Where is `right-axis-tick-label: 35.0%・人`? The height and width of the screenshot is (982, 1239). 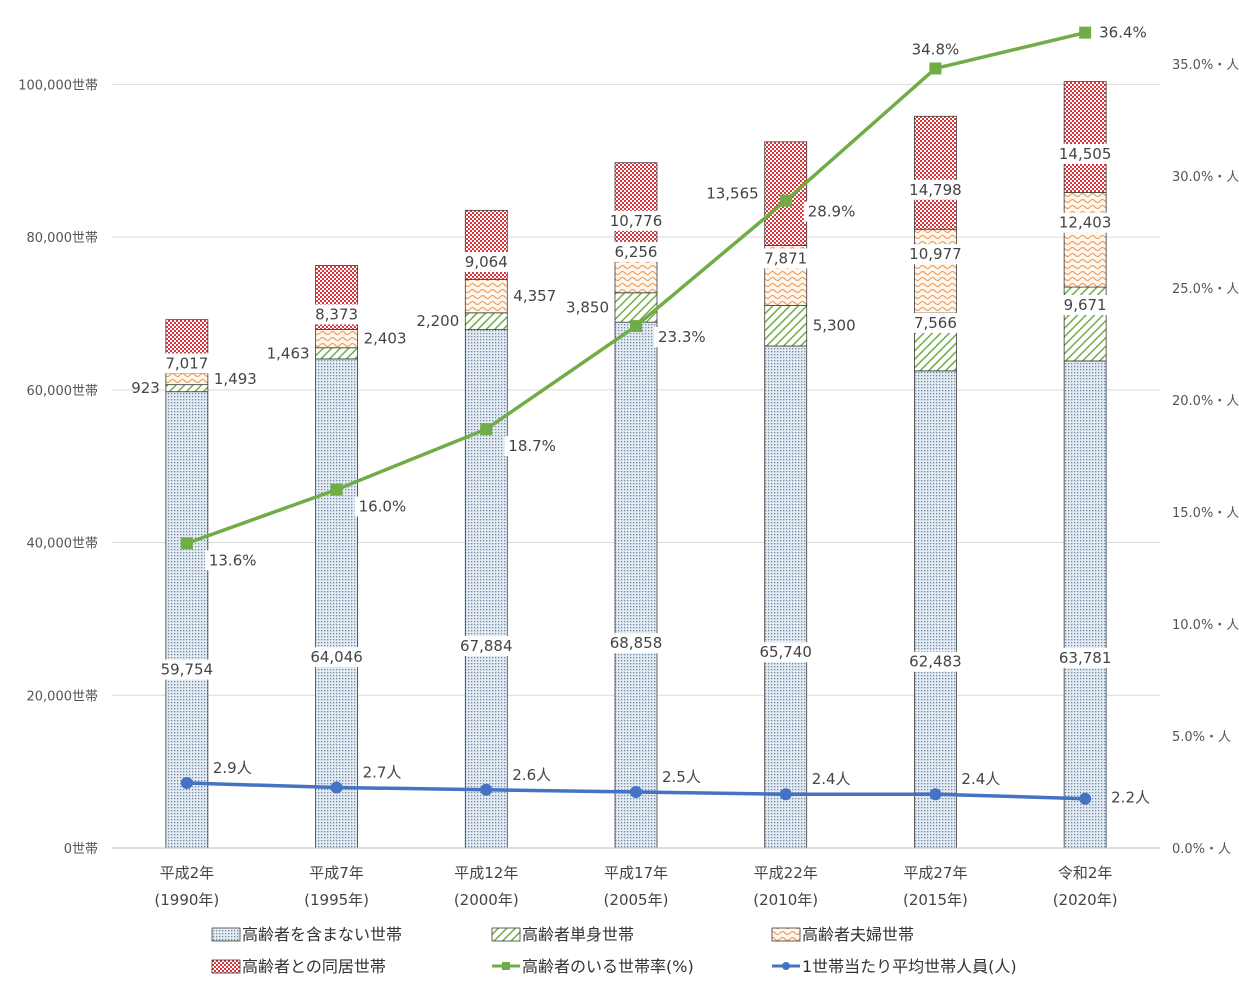 right-axis-tick-label: 35.0%・人 is located at coordinates (1205, 65).